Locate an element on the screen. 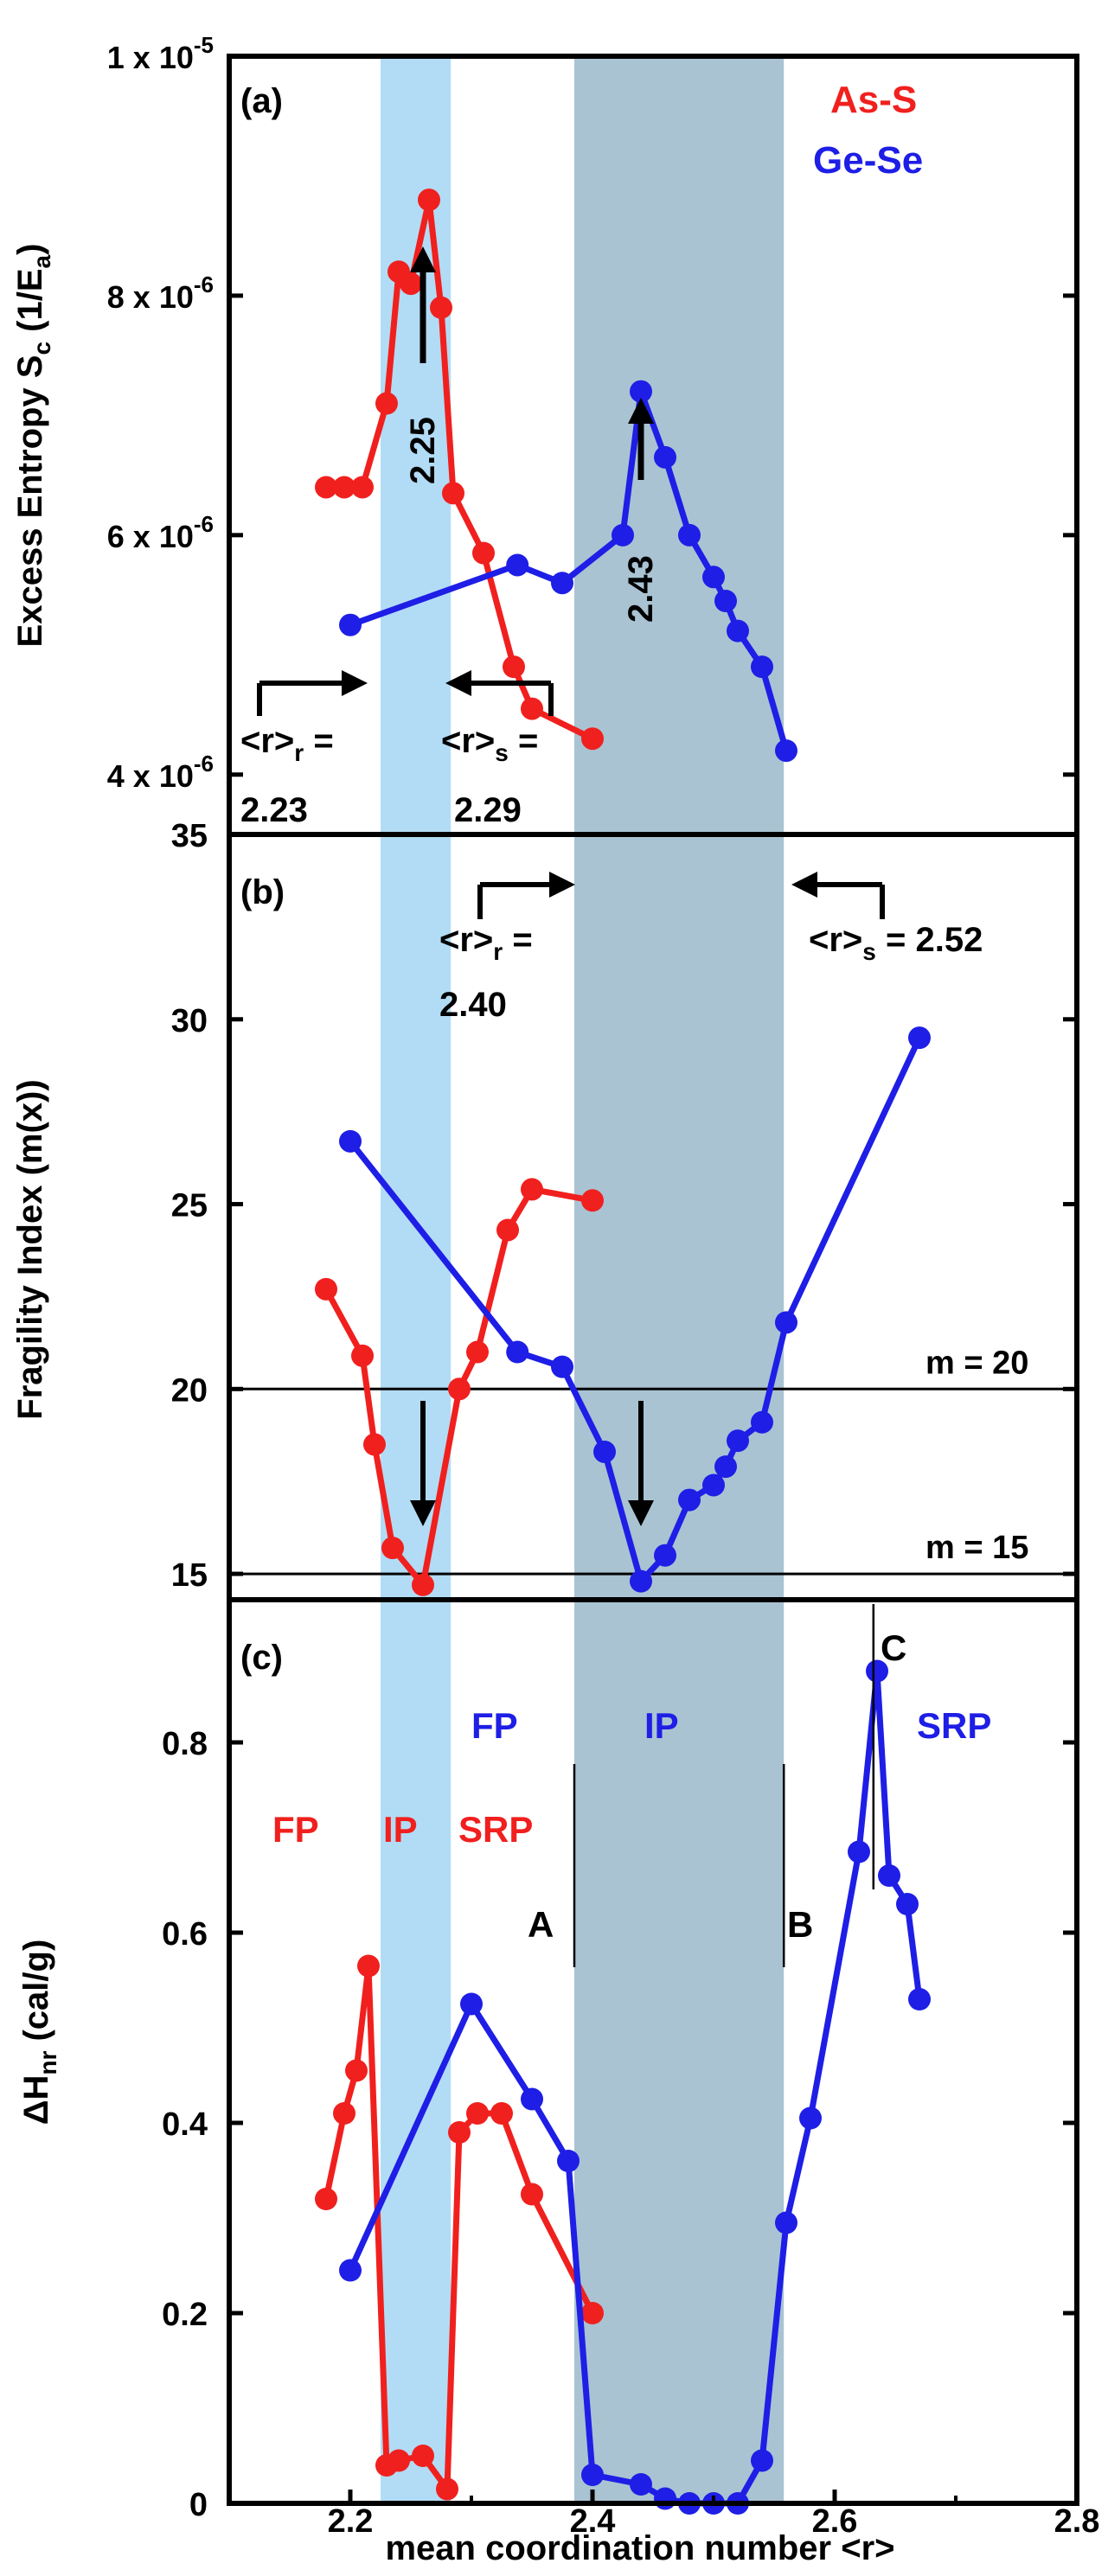  panel-c-label: (c) is located at coordinates (261, 1658).